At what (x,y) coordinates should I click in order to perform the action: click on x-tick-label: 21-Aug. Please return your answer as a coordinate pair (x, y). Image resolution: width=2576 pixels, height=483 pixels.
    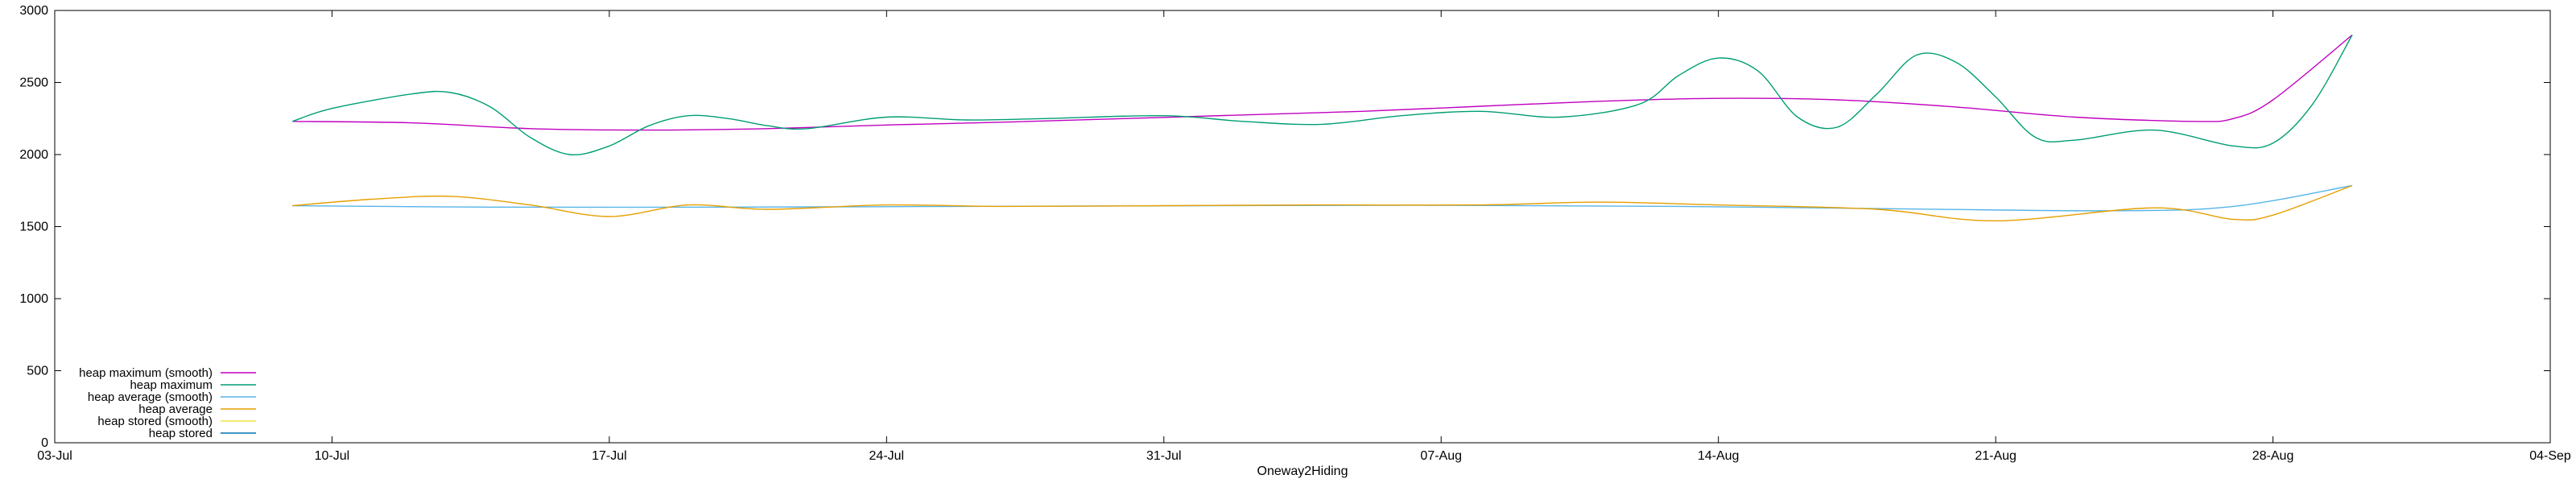
    Looking at the image, I should click on (1996, 456).